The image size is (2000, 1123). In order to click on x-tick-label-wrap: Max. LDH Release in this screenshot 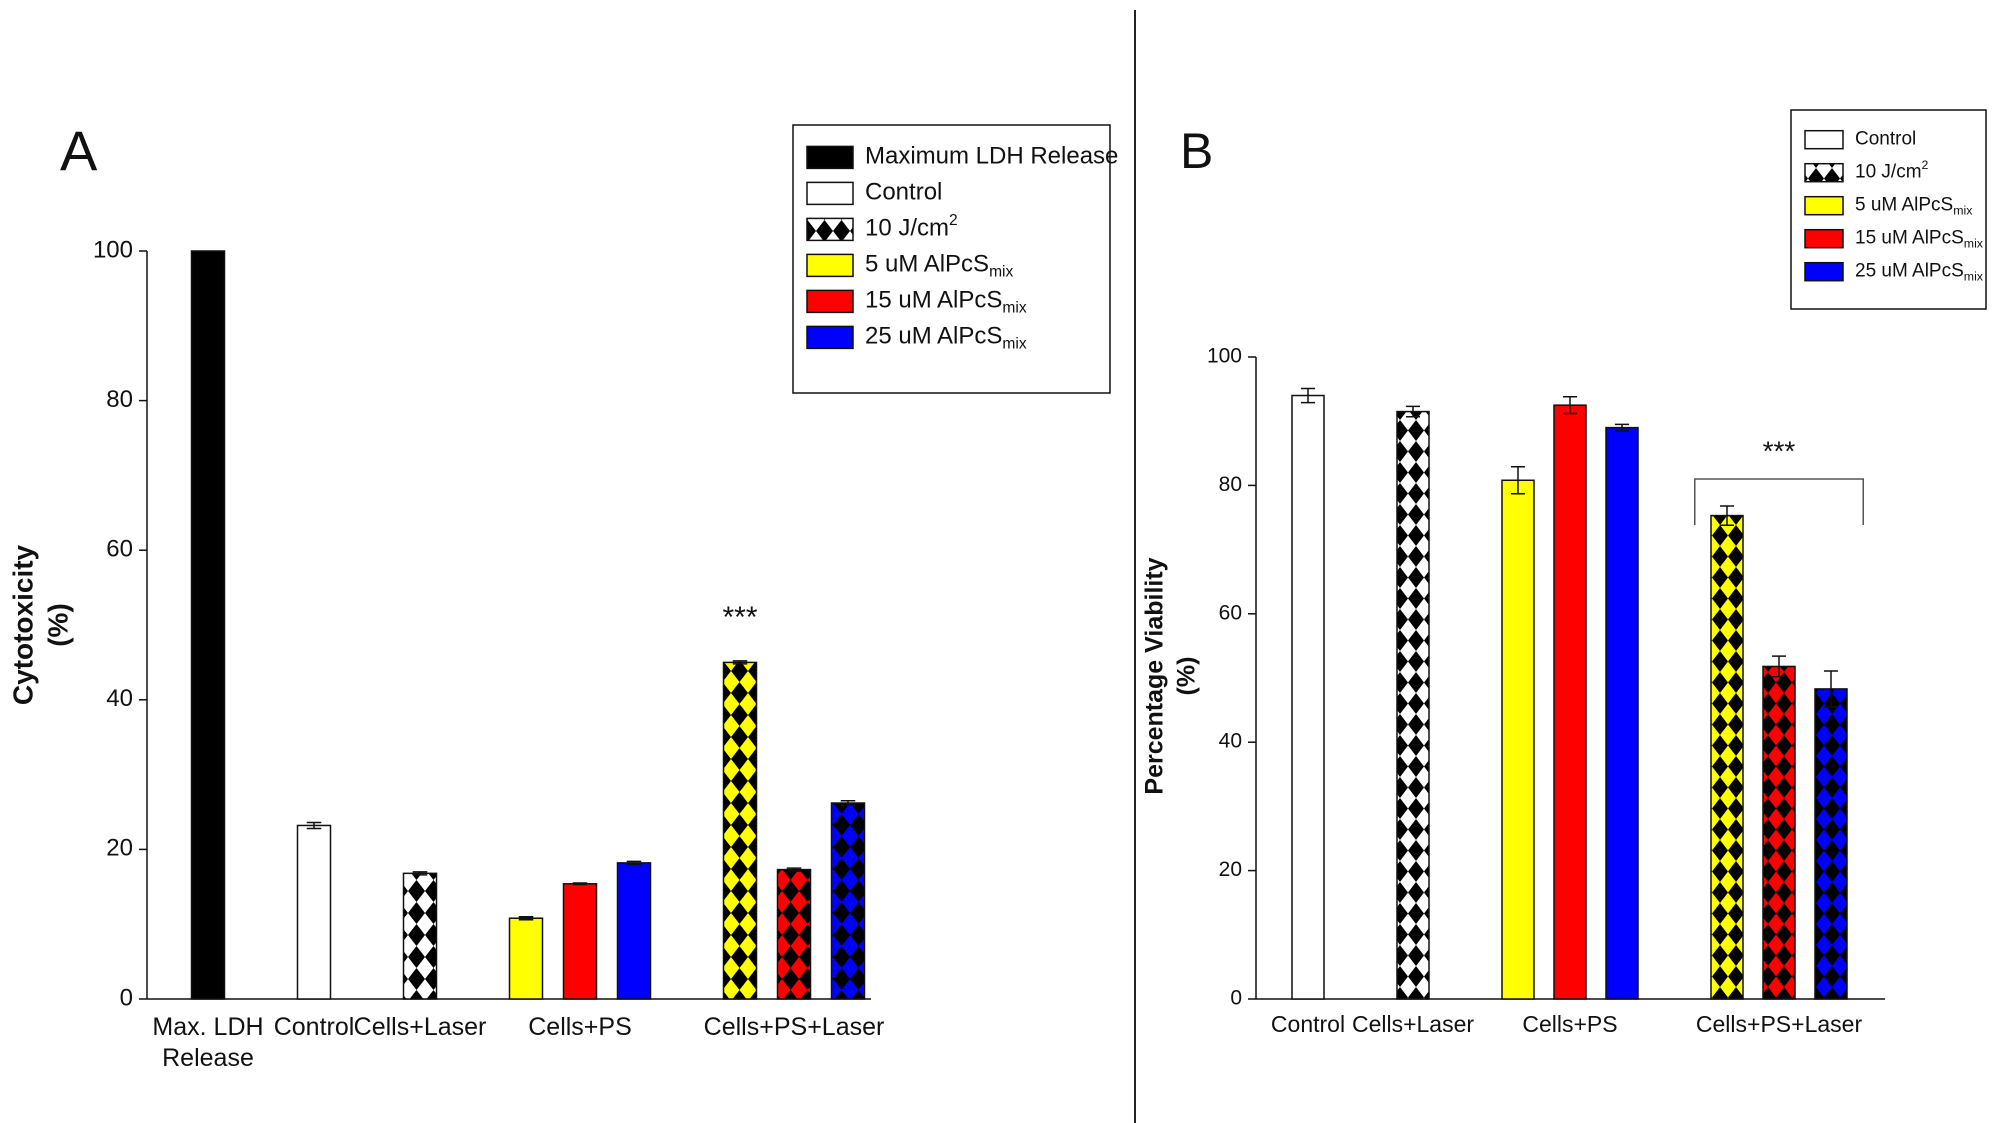, I will do `click(208, 1043)`.